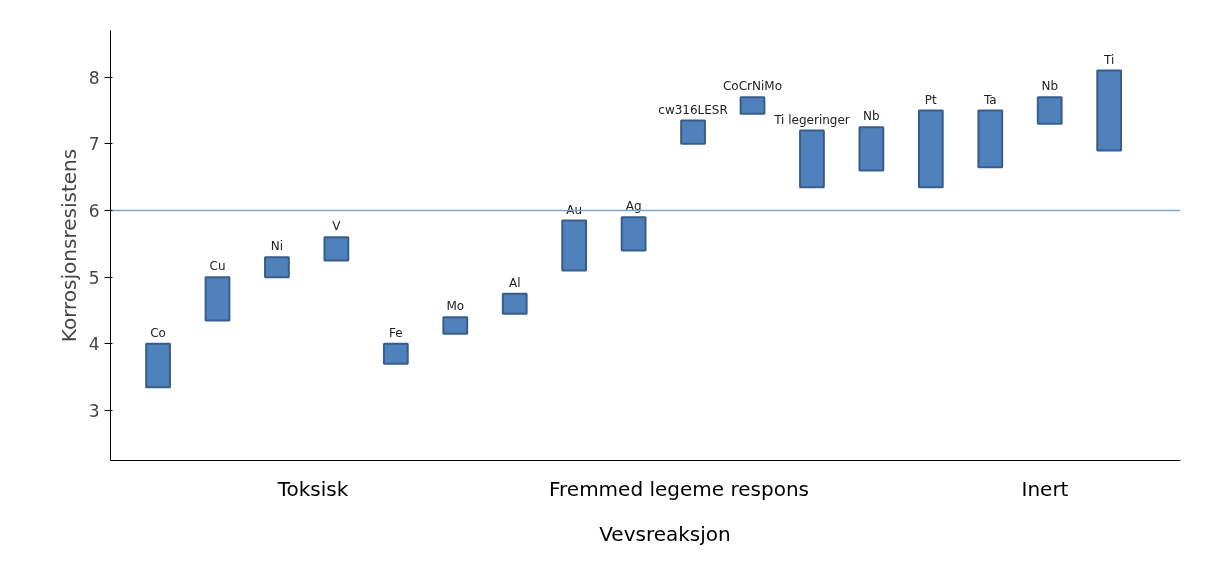 This screenshot has height=579, width=1232. What do you see at coordinates (337, 226) in the screenshot?
I see `x-tick-label: V` at bounding box center [337, 226].